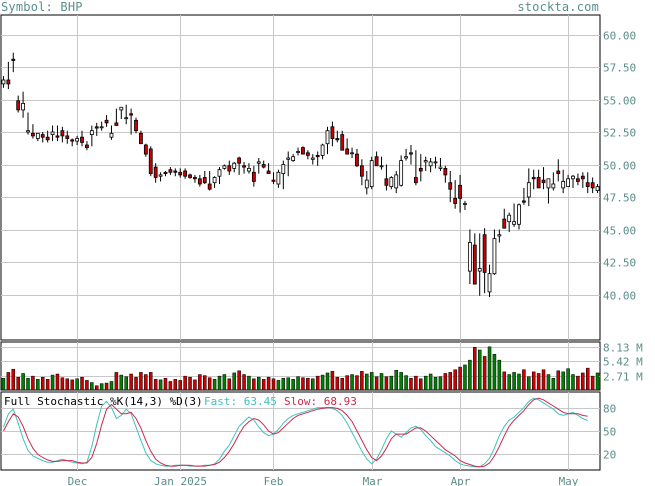  I want to click on price-tick-label: 42.50, so click(619, 263).